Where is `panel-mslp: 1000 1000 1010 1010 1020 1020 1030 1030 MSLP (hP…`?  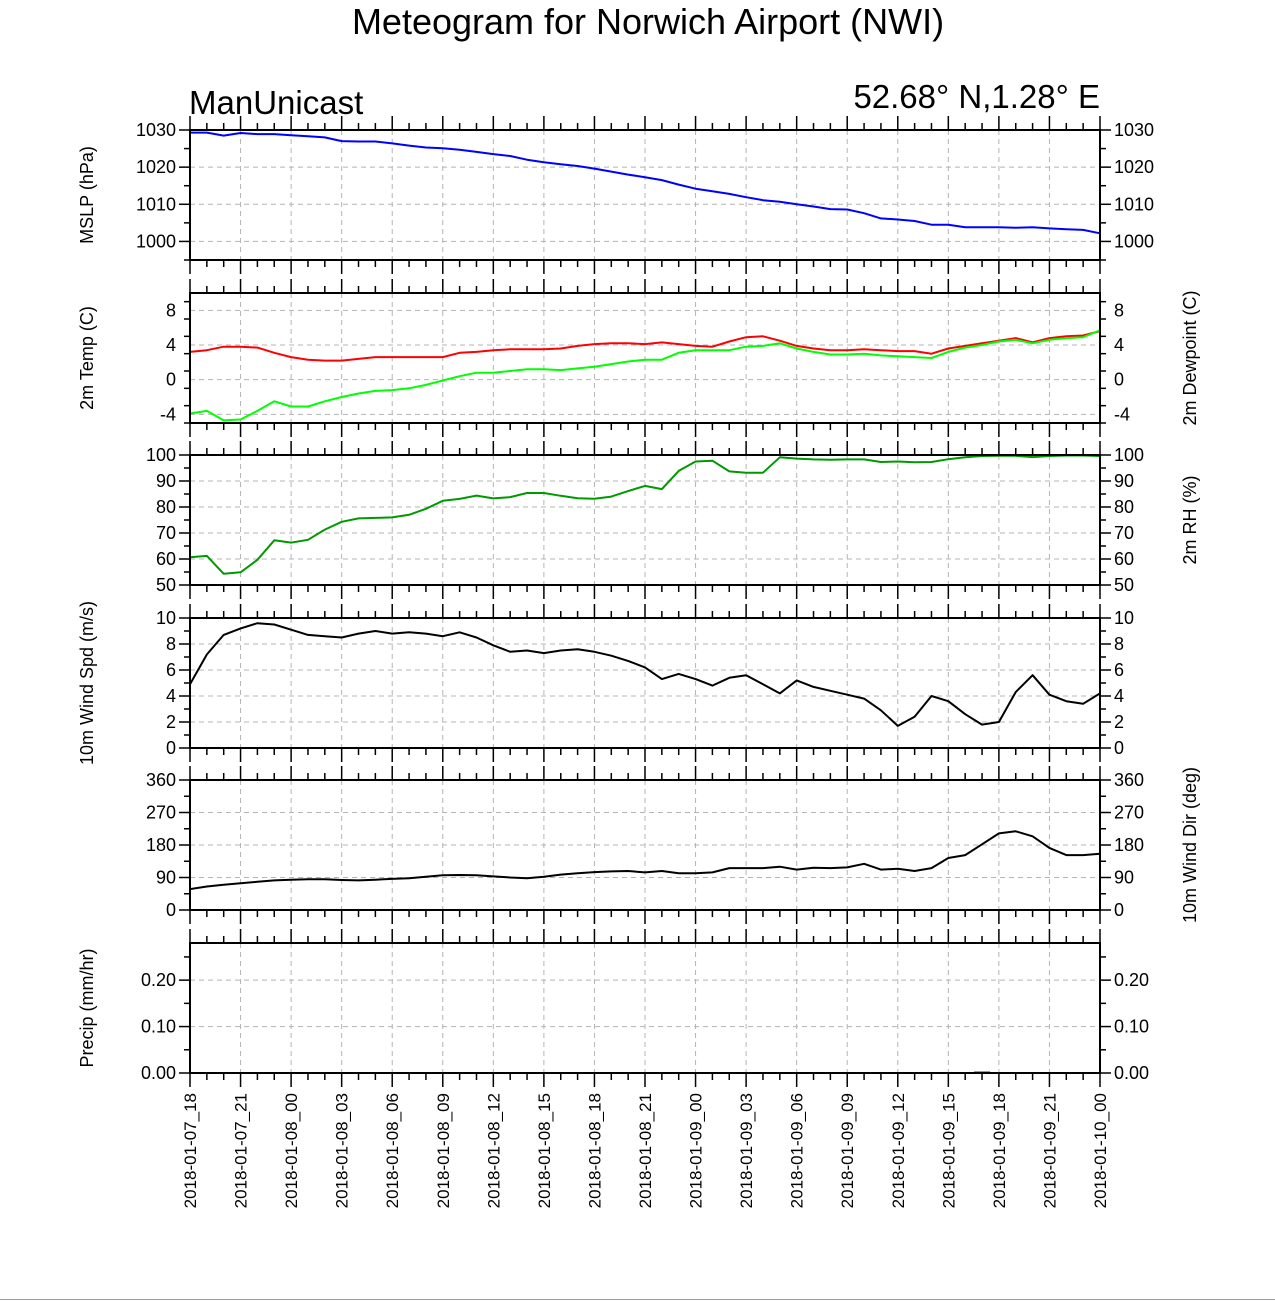
panel-mslp: 1000 1000 1010 1010 1020 1020 1030 1030 MSLP (hP… is located at coordinates (615, 195).